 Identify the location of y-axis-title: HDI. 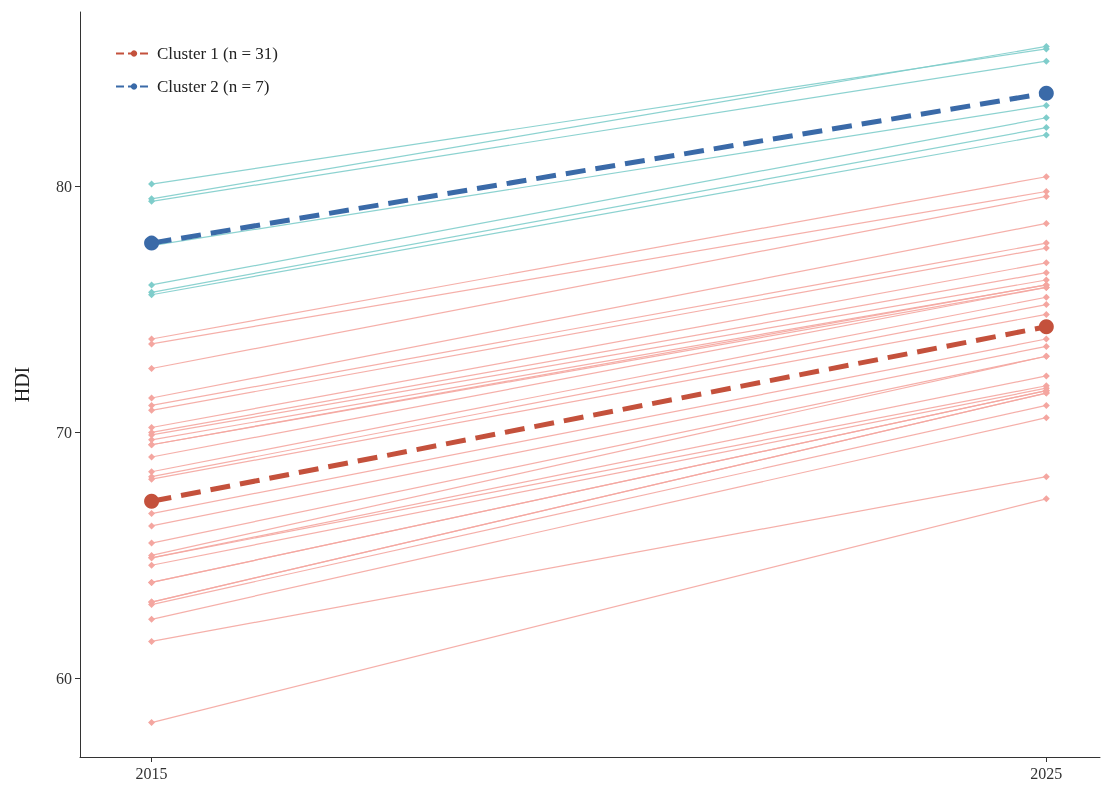
(22, 384).